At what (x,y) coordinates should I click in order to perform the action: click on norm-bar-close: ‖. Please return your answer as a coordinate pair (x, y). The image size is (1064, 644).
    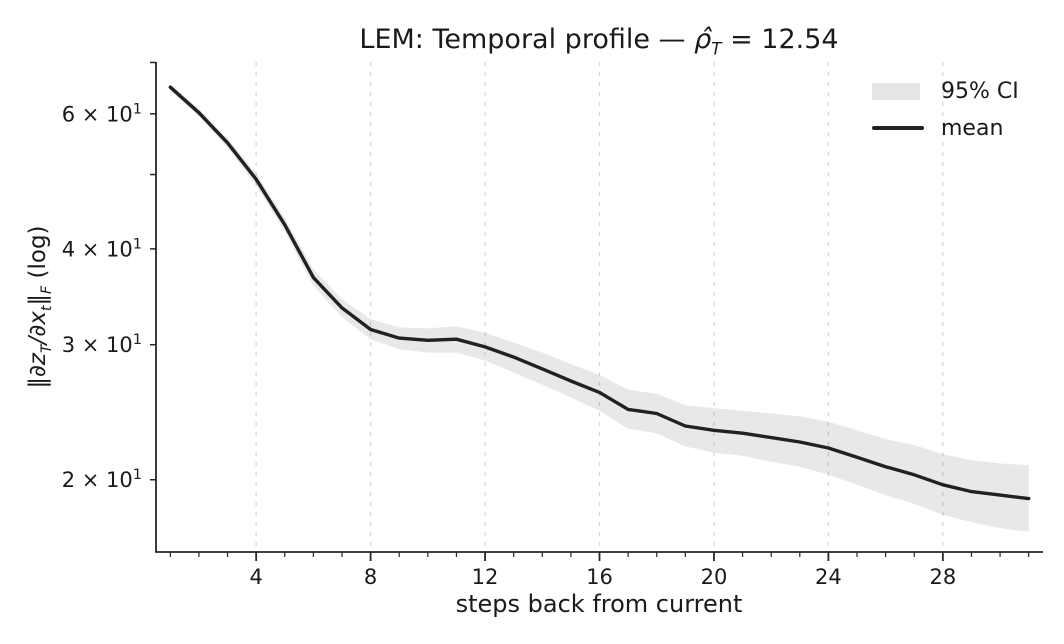
    Looking at the image, I should click on (38, 299).